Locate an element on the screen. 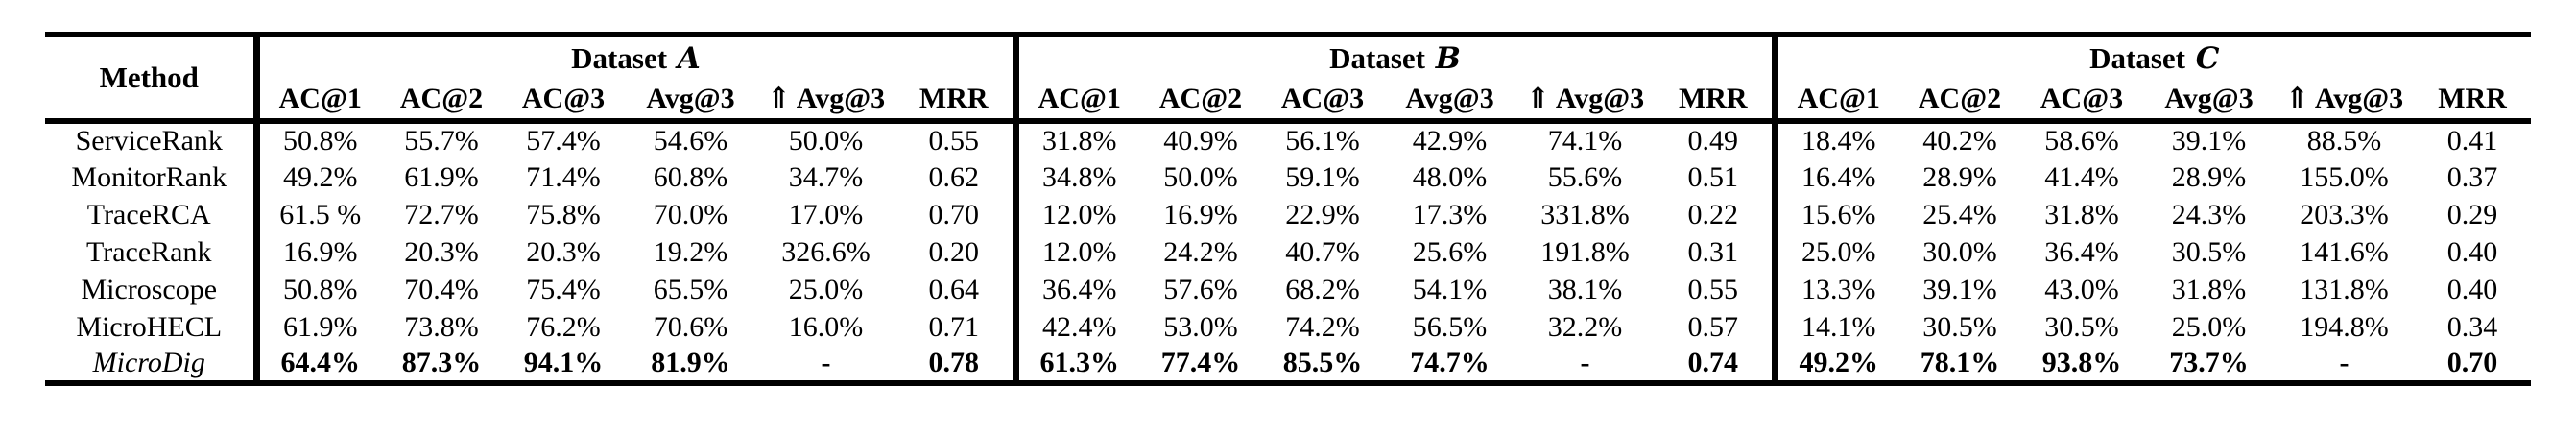  cell-tracerank-c-ac-at-2: 30.0% is located at coordinates (1959, 251).